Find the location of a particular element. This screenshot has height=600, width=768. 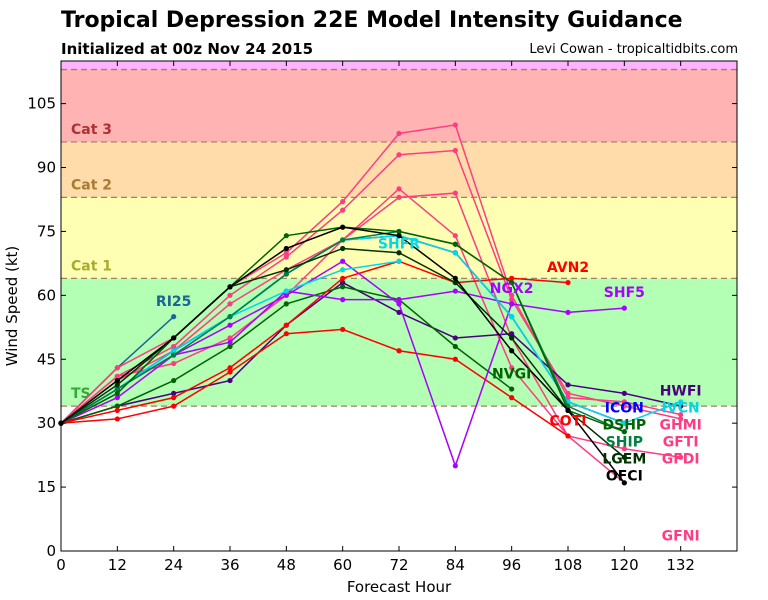

series-label-ivcn: IVCN is located at coordinates (681, 408).